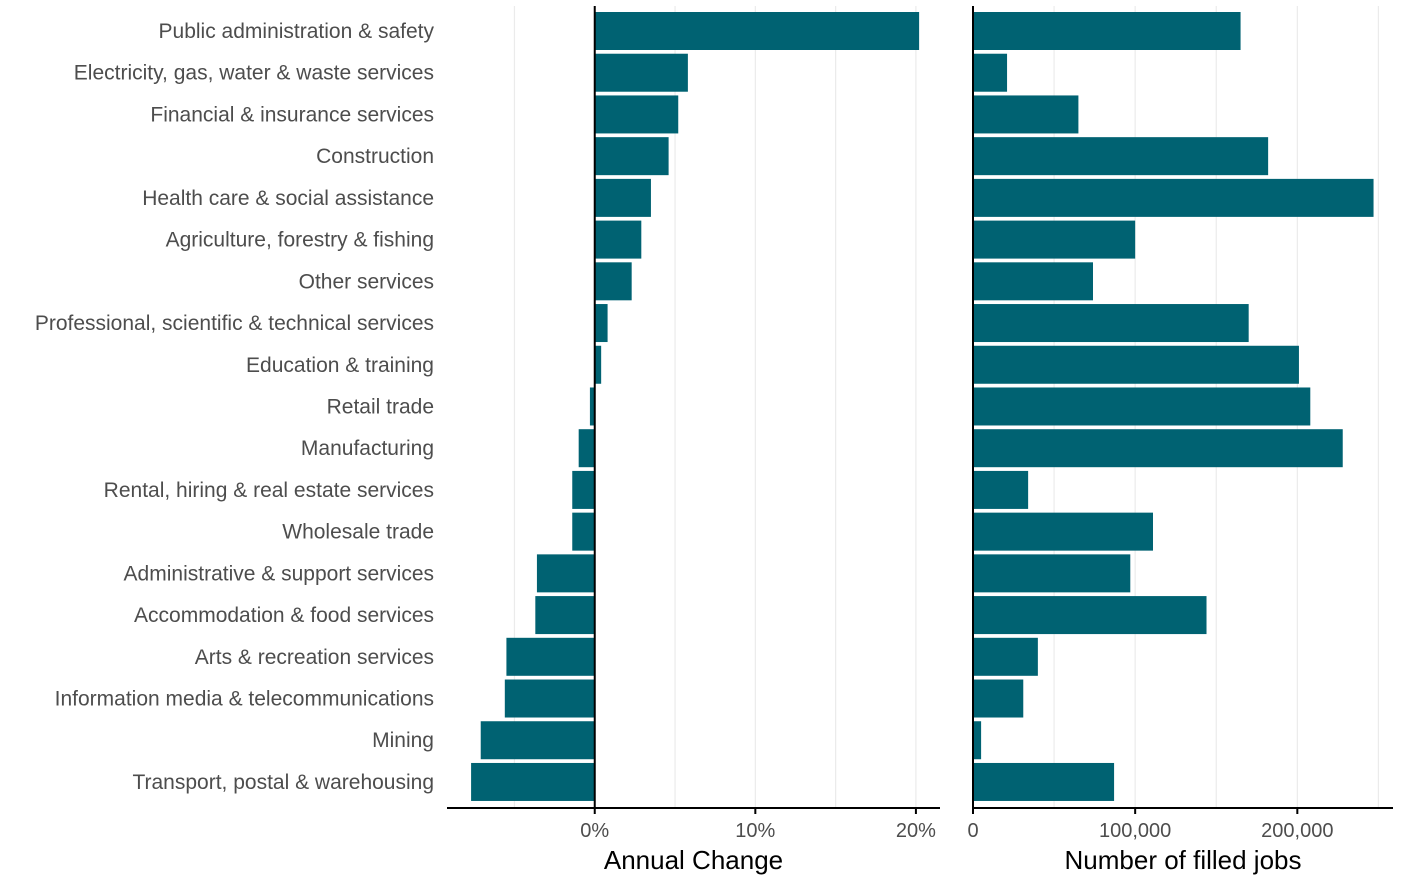 This screenshot has width=1407, height=879. Describe the element at coordinates (292, 114) in the screenshot. I see `category-label: Financial & insurance services` at that location.